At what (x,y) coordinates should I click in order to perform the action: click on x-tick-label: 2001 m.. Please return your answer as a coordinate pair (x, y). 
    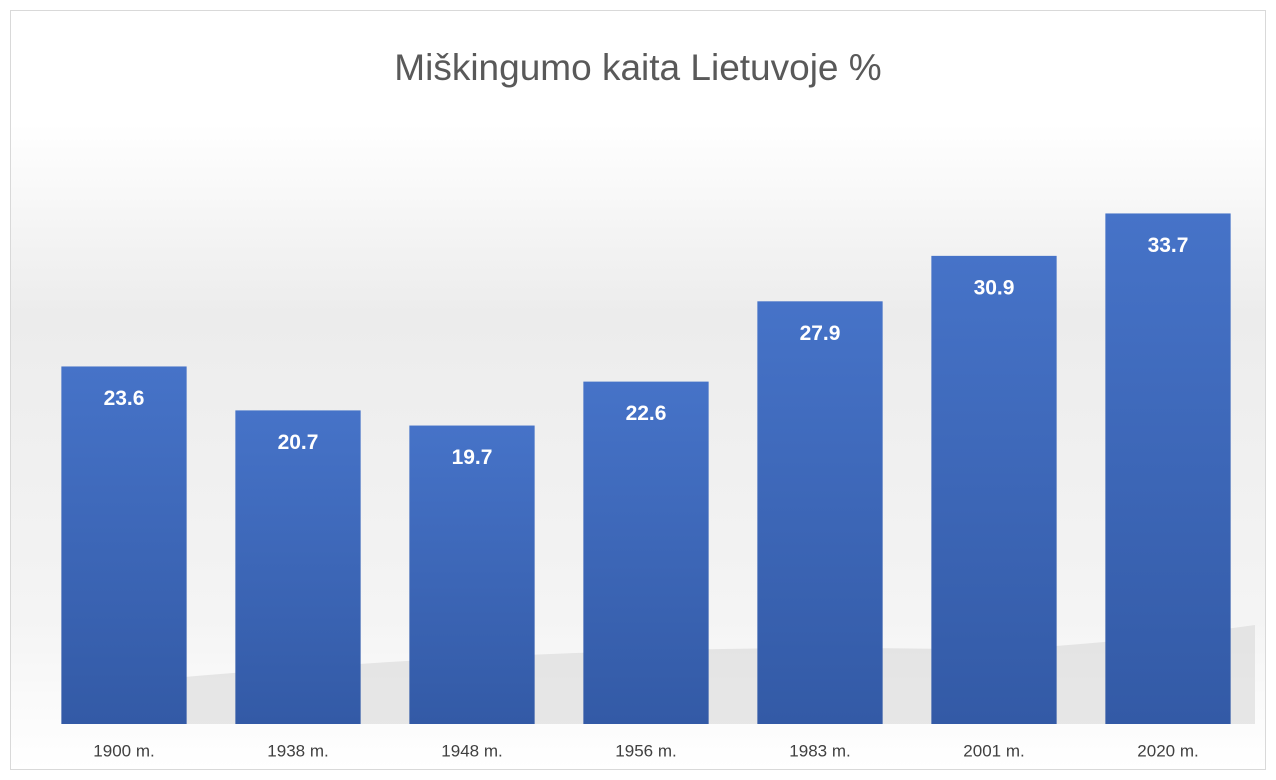
    Looking at the image, I should click on (993, 750).